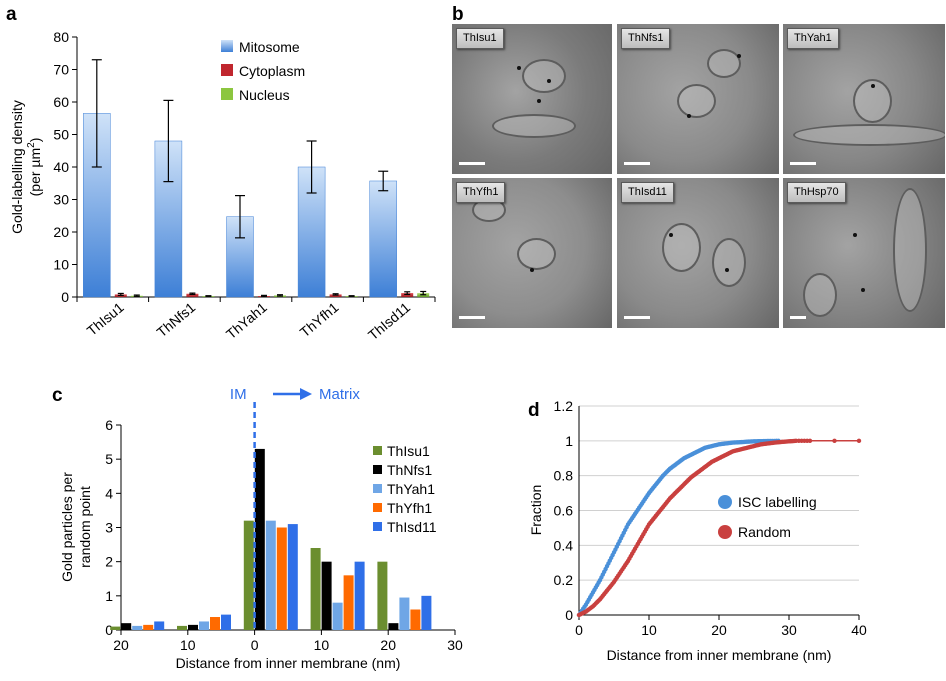 This screenshot has width=946, height=681. What do you see at coordinates (31, 145) in the screenshot?
I see `y-axis-title-sup: 2` at bounding box center [31, 145].